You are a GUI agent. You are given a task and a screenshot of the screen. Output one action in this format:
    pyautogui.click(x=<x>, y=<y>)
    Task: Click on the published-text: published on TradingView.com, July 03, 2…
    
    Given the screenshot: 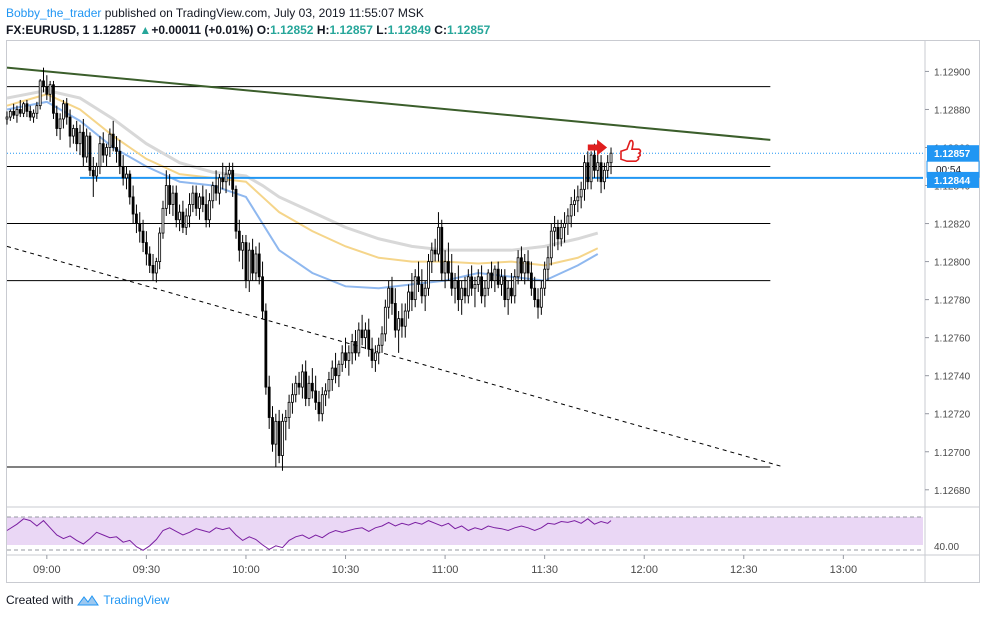 What is the action you would take?
    pyautogui.click(x=264, y=13)
    